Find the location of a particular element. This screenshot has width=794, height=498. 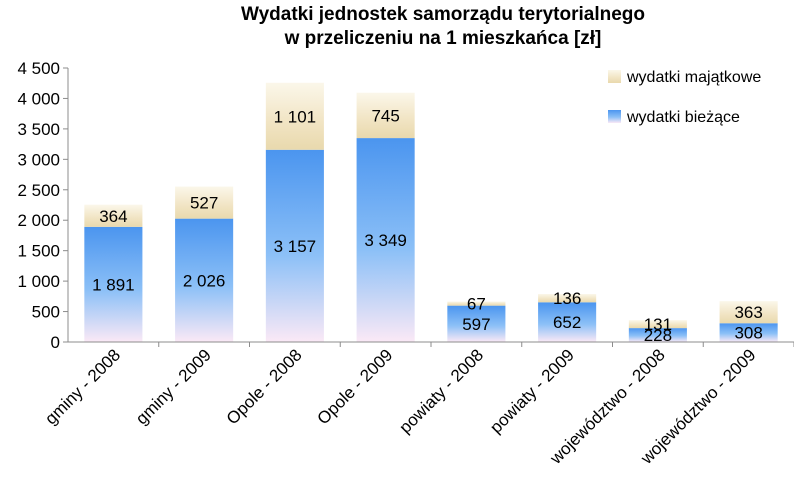

data-label-current: 597 is located at coordinates (476, 324).